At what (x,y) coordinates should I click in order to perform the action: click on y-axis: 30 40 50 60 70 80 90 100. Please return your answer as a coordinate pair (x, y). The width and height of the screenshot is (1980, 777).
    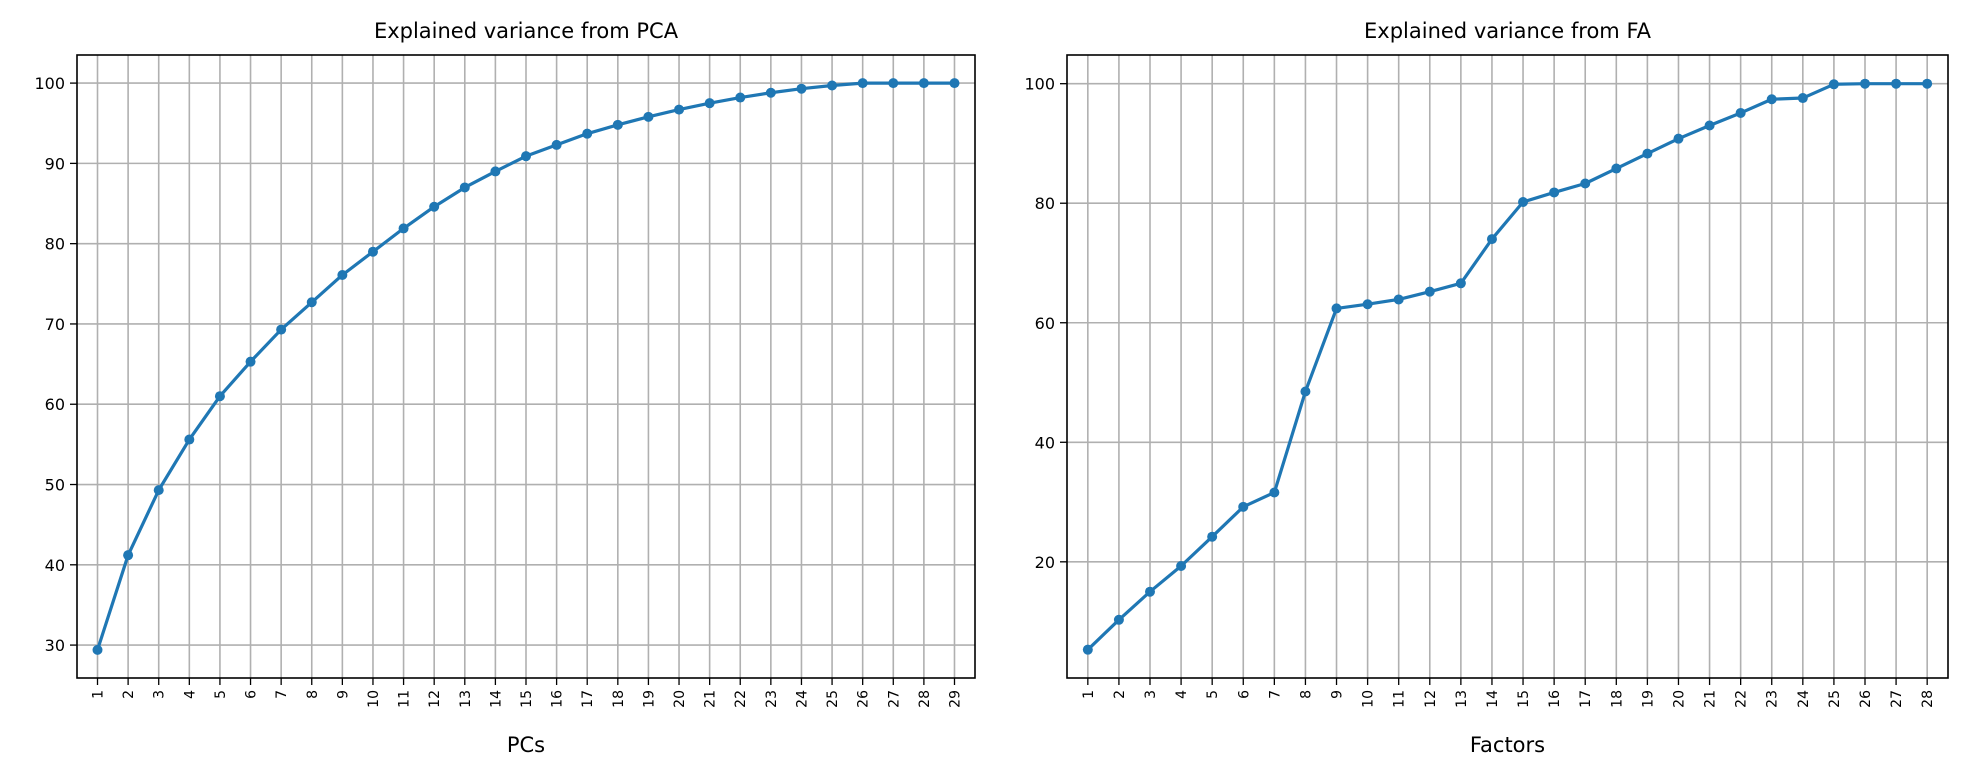
    Looking at the image, I should click on (55, 364).